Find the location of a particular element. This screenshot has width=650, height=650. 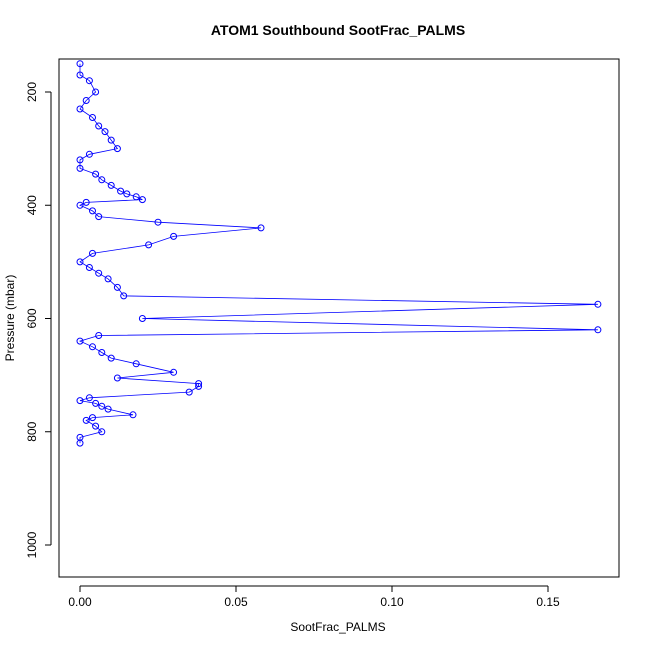

y-tick-label: 1000 is located at coordinates (32, 544).